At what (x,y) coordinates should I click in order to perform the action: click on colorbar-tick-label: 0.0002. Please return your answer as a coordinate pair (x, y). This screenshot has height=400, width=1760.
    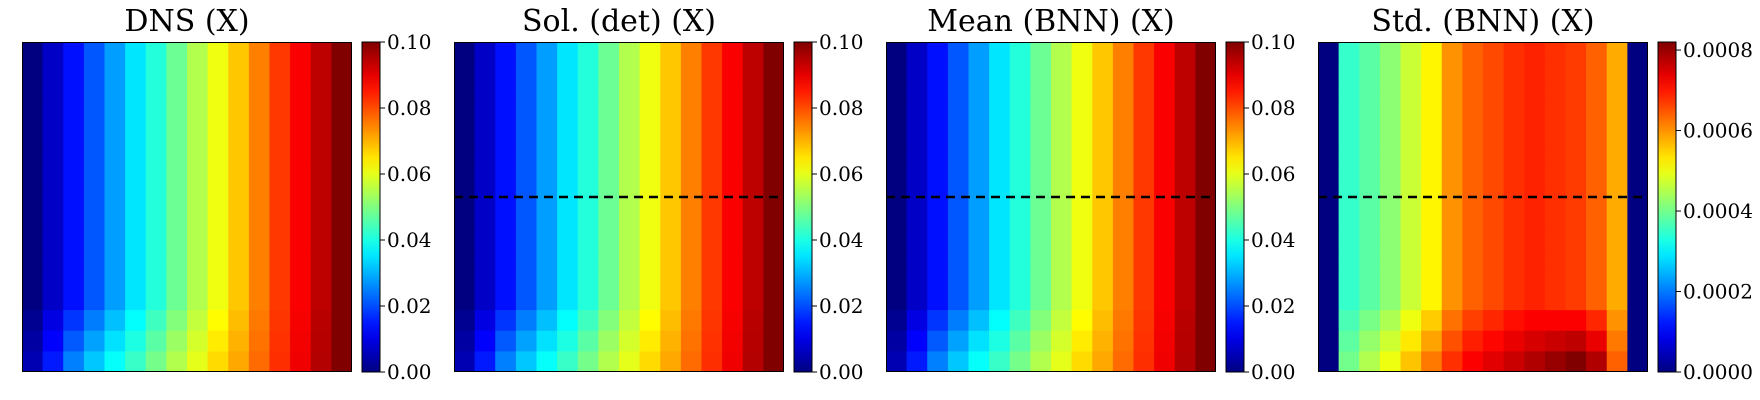
    Looking at the image, I should click on (1718, 292).